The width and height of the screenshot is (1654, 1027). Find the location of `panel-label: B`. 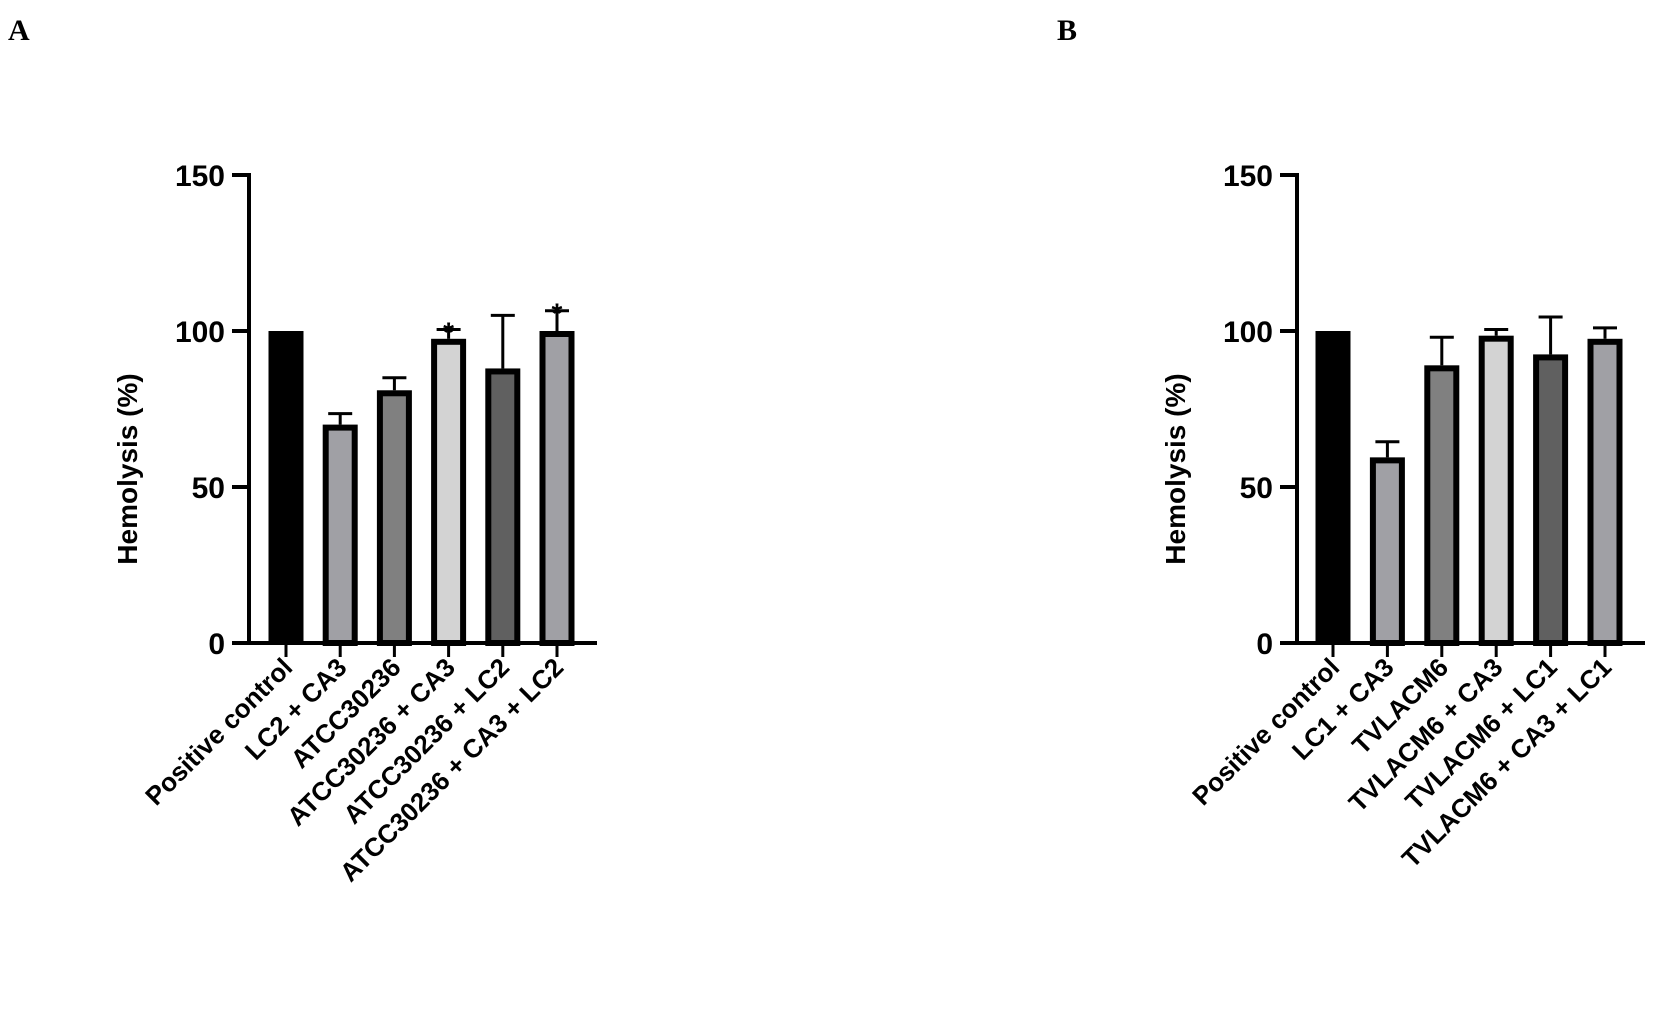

panel-label: B is located at coordinates (1067, 30).